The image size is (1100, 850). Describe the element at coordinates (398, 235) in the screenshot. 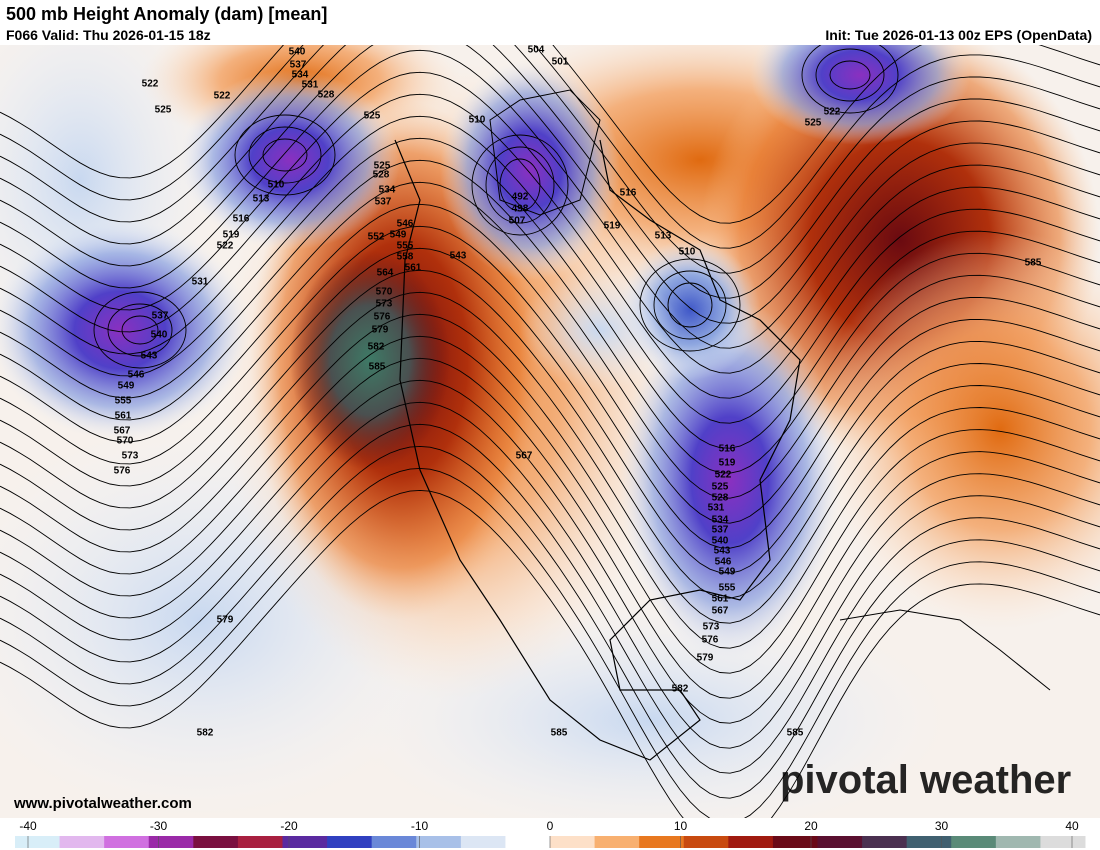

I see `contour-label: 549` at that location.